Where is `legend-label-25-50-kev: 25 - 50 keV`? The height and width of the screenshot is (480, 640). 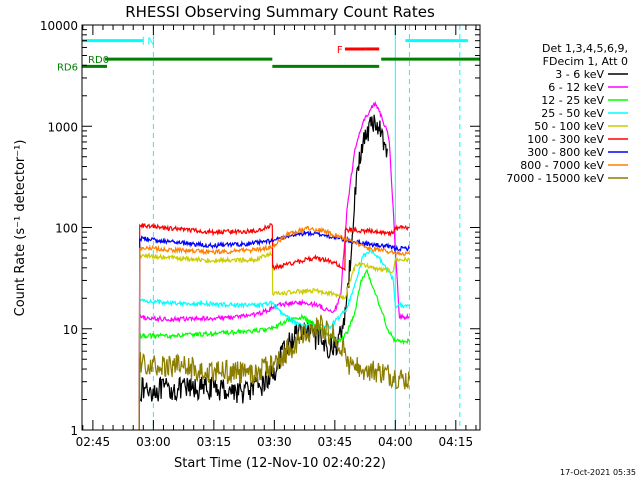
legend-label-25-50-kev: 25 - 50 keV is located at coordinates (572, 113).